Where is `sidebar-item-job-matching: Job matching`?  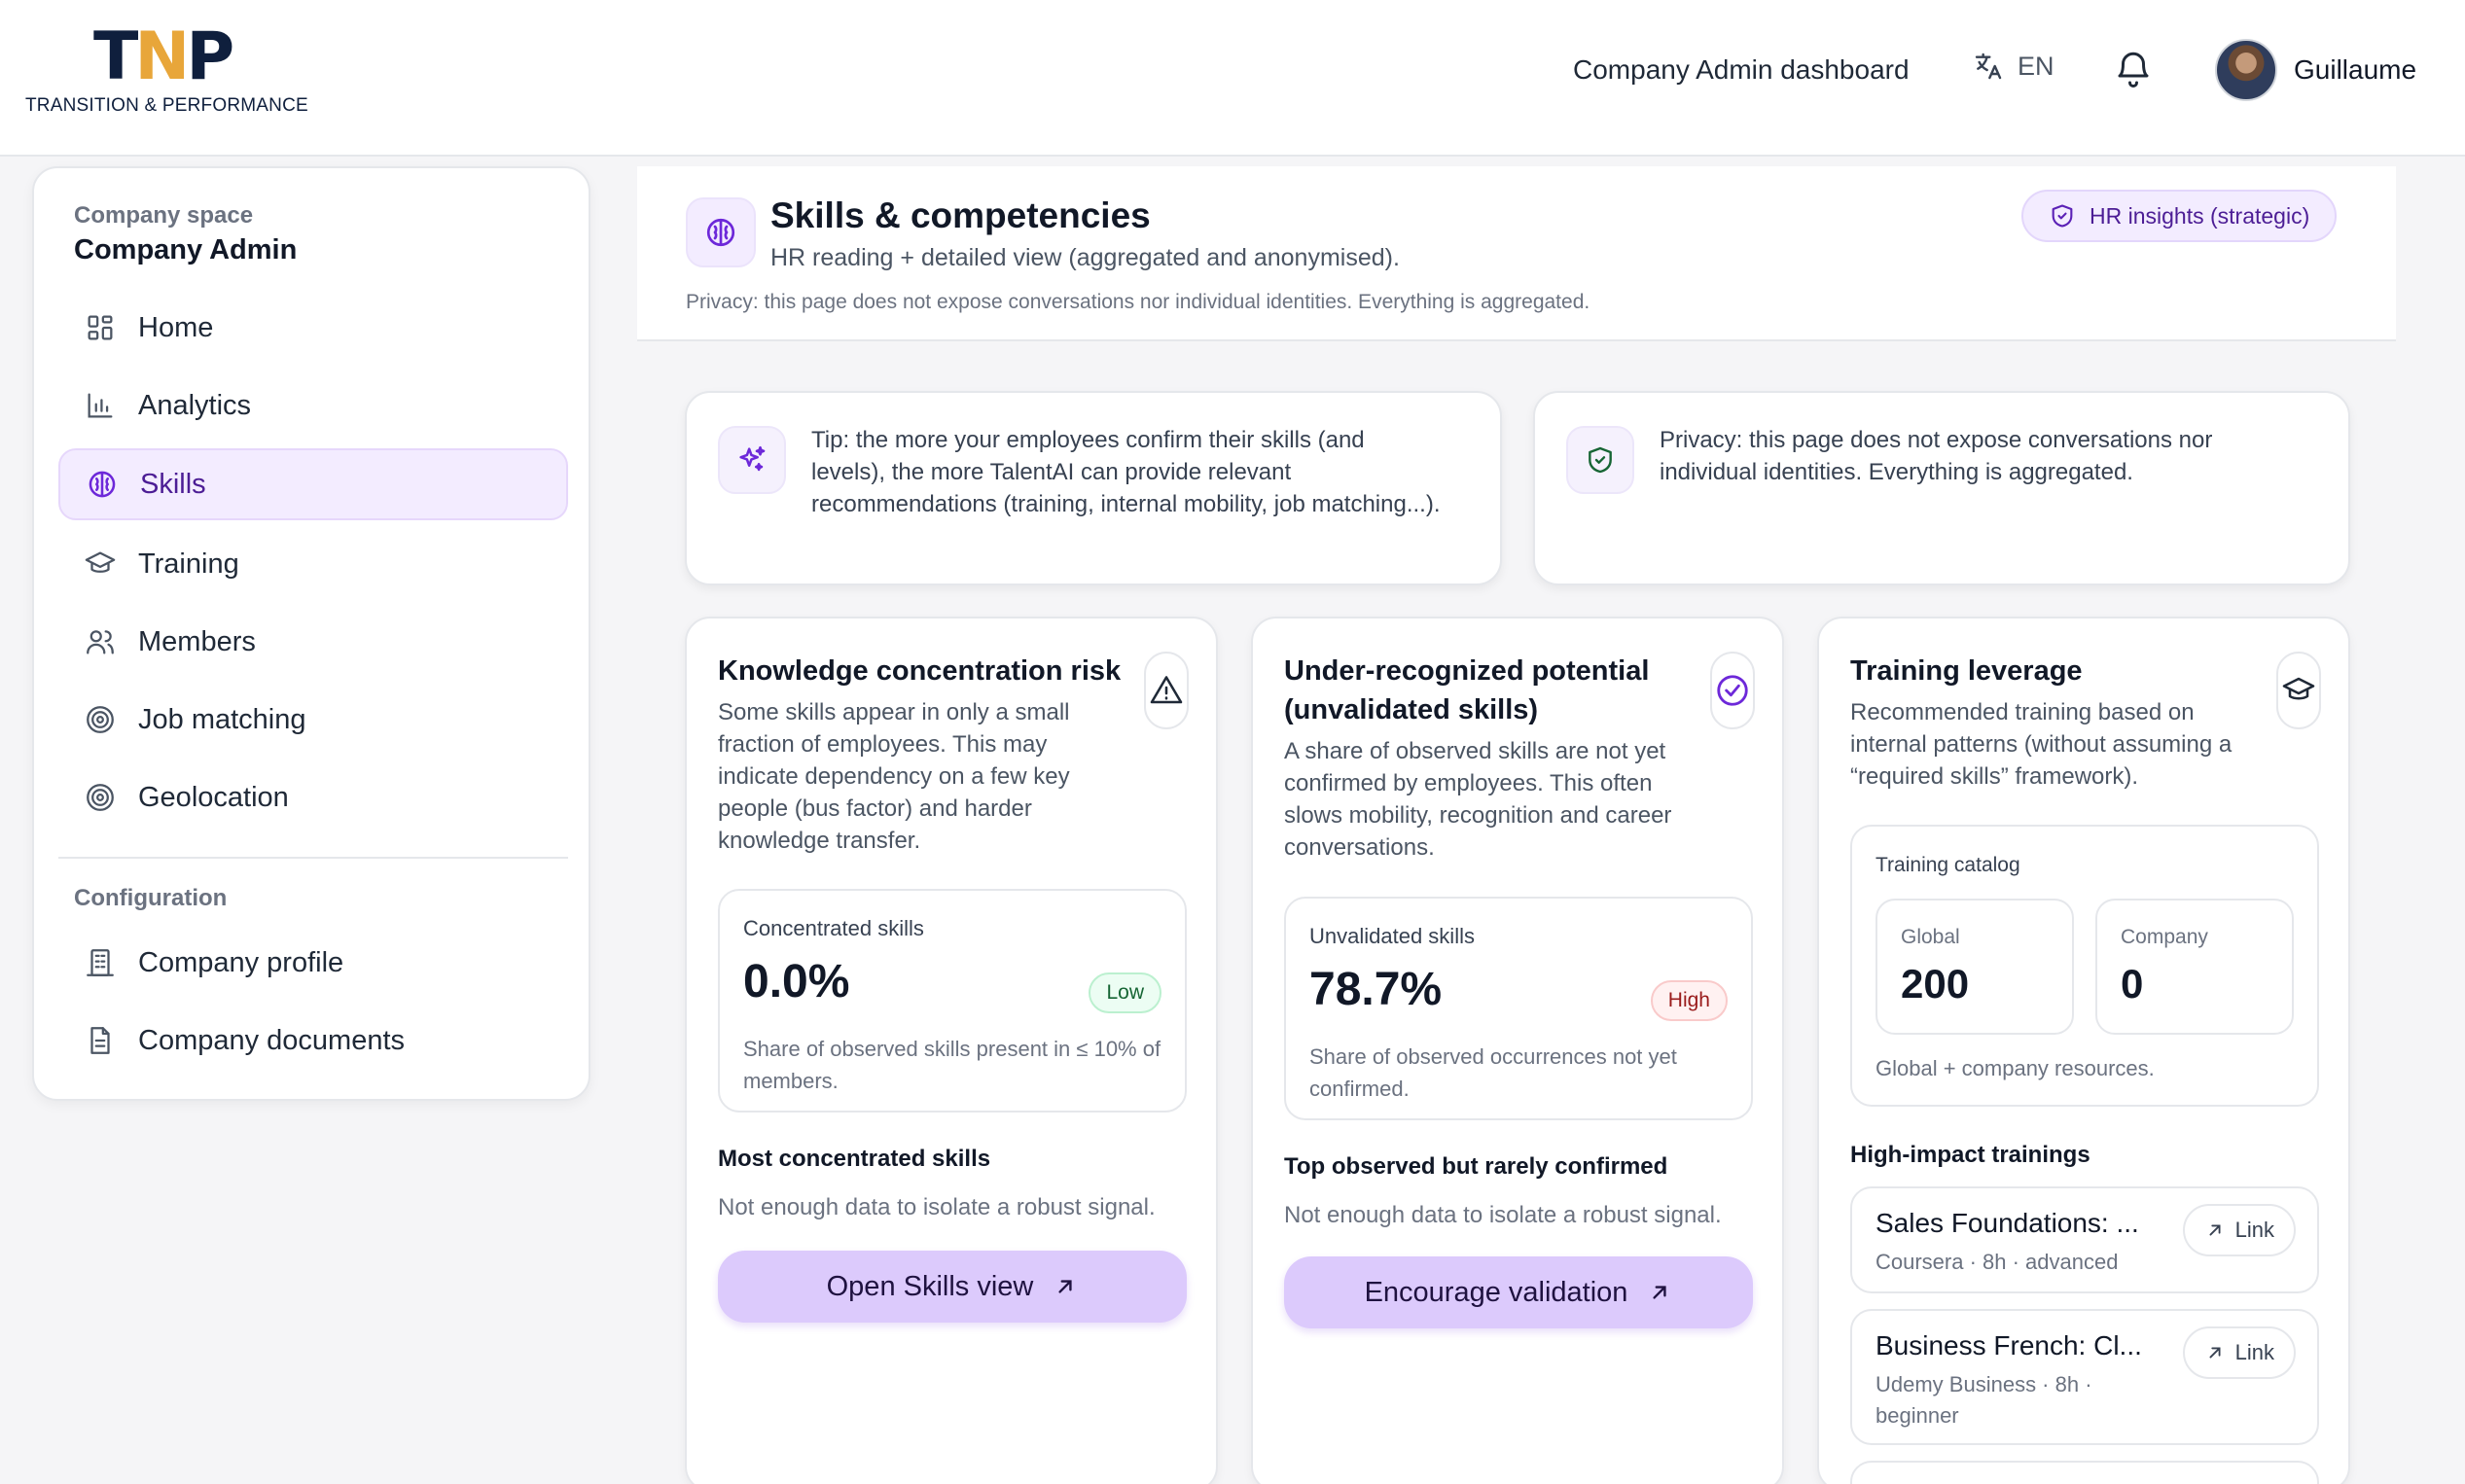
sidebar-item-job-matching: Job matching is located at coordinates (313, 720).